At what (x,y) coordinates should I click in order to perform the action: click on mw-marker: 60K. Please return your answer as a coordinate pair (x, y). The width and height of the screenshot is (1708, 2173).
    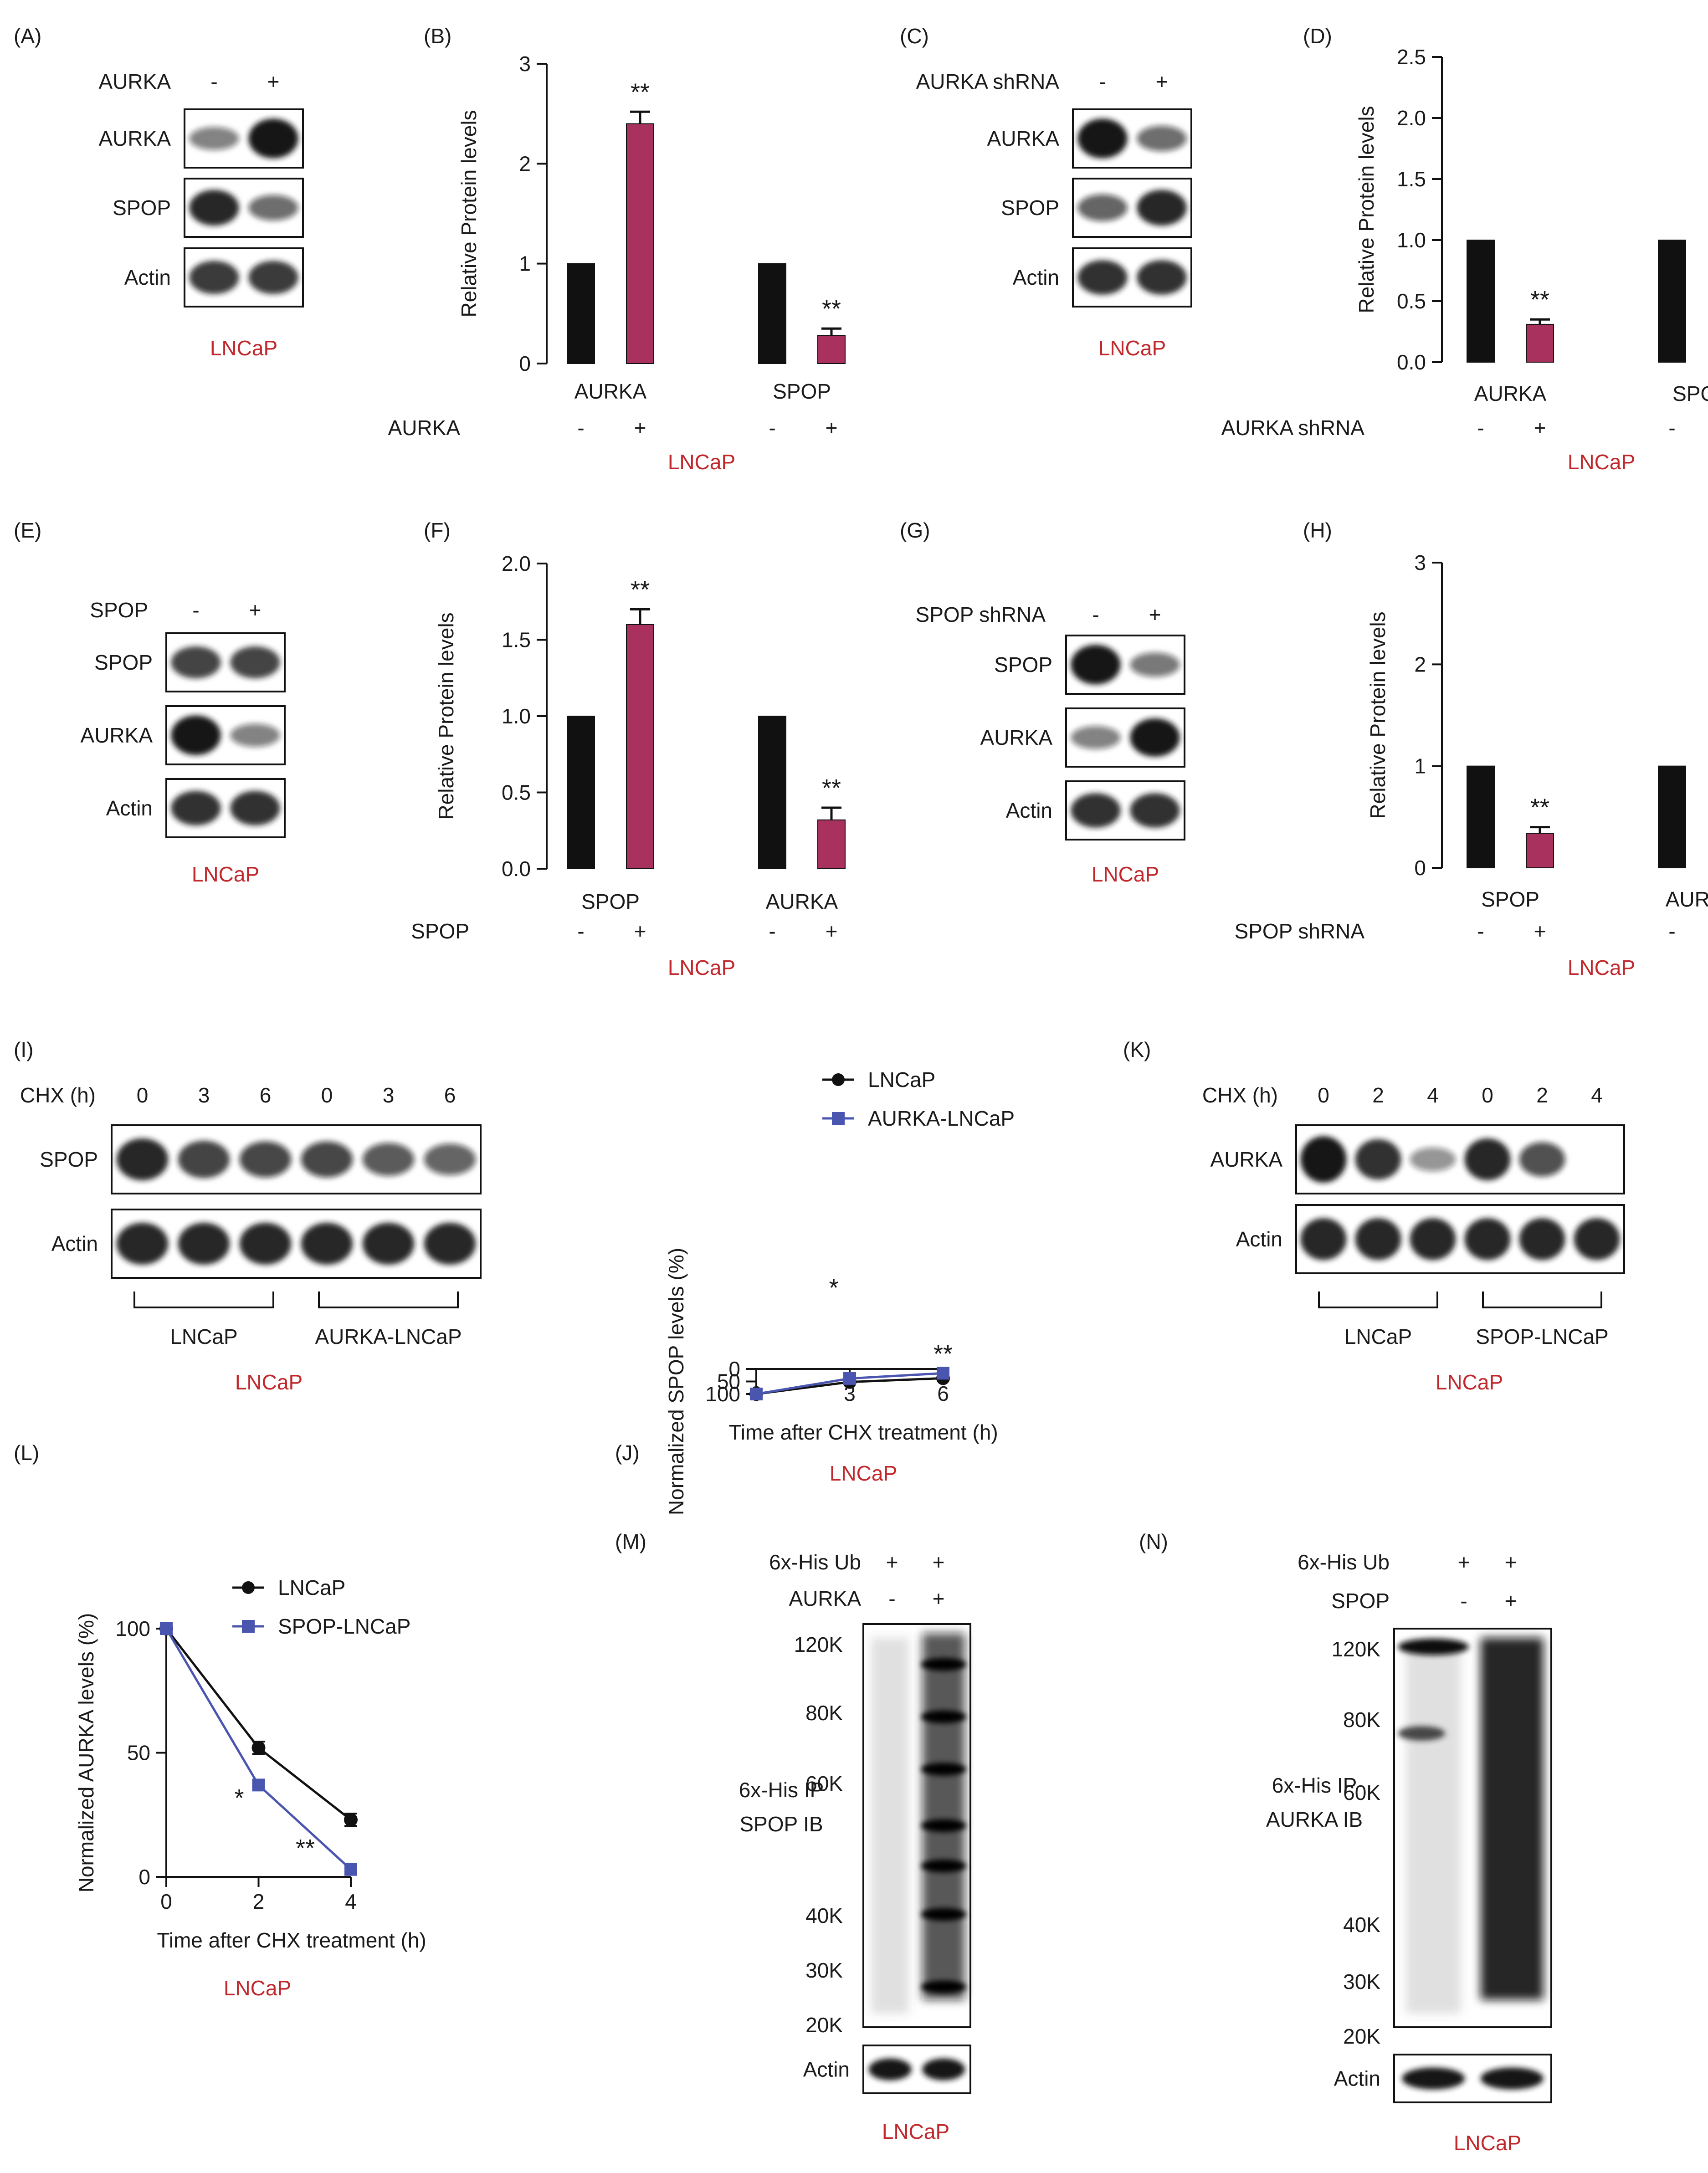
    Looking at the image, I should click on (824, 1784).